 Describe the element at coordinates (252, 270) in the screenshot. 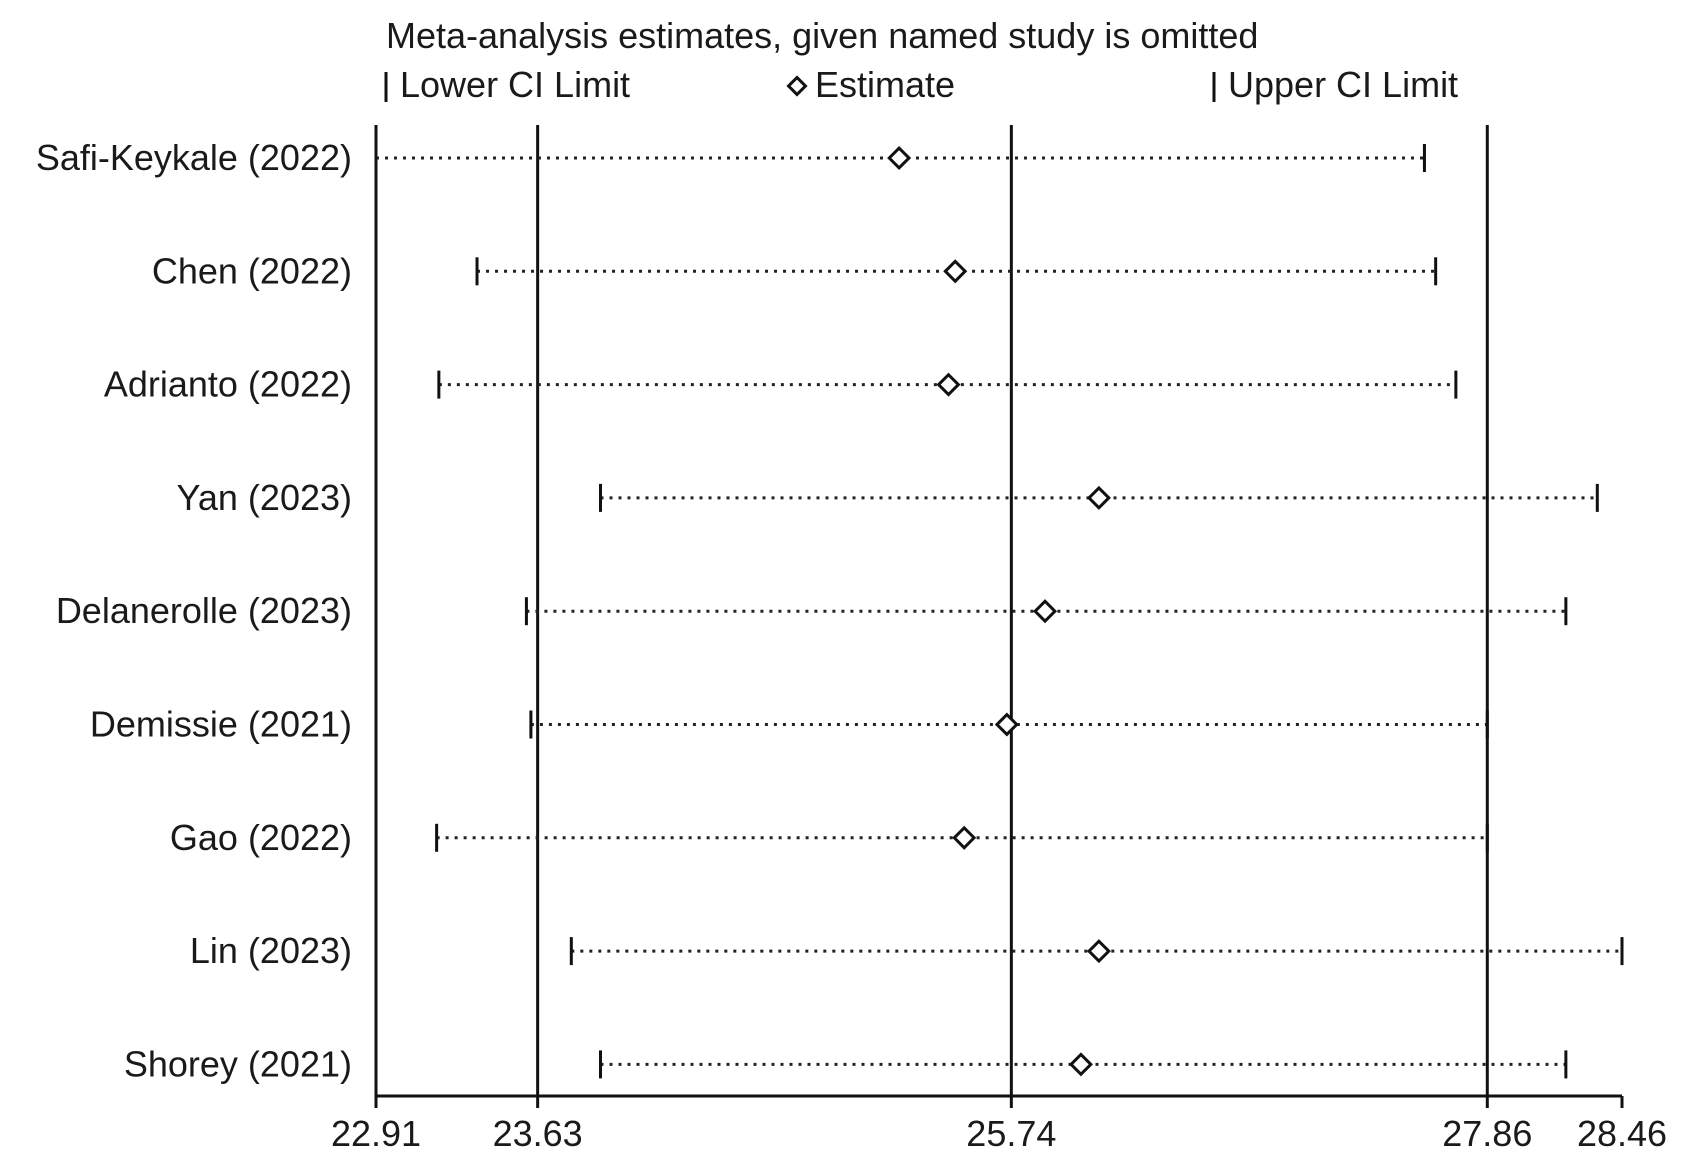

I see `study-label: Chen (2022)` at that location.